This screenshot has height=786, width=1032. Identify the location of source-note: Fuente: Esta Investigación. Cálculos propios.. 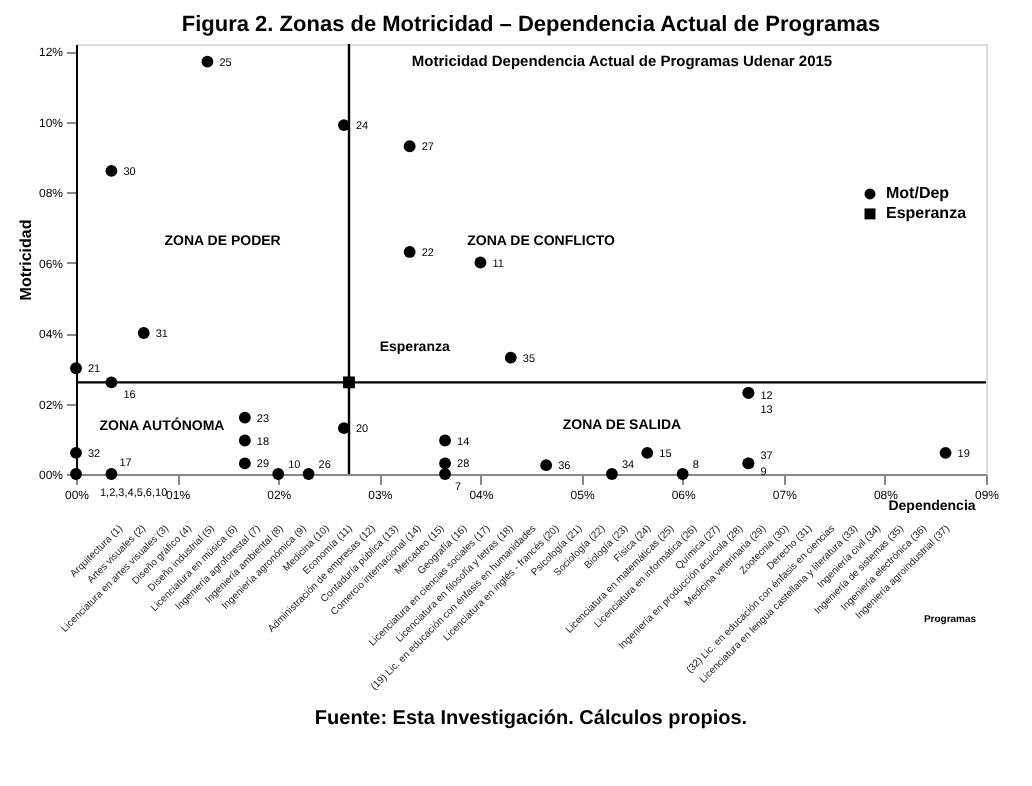
(531, 719).